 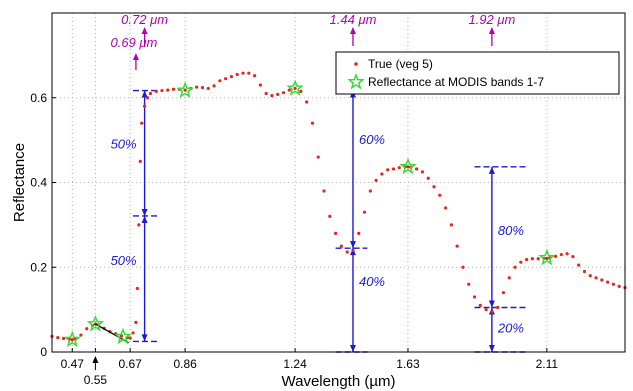 What do you see at coordinates (73, 364) in the screenshot?
I see `x-tick-label: 0.47` at bounding box center [73, 364].